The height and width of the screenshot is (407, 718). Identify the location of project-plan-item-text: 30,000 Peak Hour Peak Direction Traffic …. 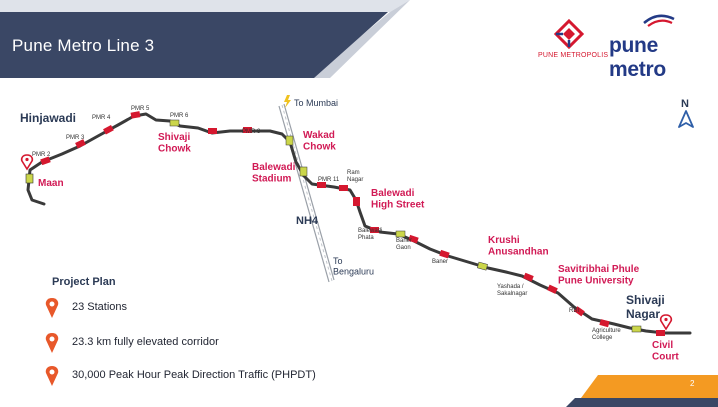
(194, 375).